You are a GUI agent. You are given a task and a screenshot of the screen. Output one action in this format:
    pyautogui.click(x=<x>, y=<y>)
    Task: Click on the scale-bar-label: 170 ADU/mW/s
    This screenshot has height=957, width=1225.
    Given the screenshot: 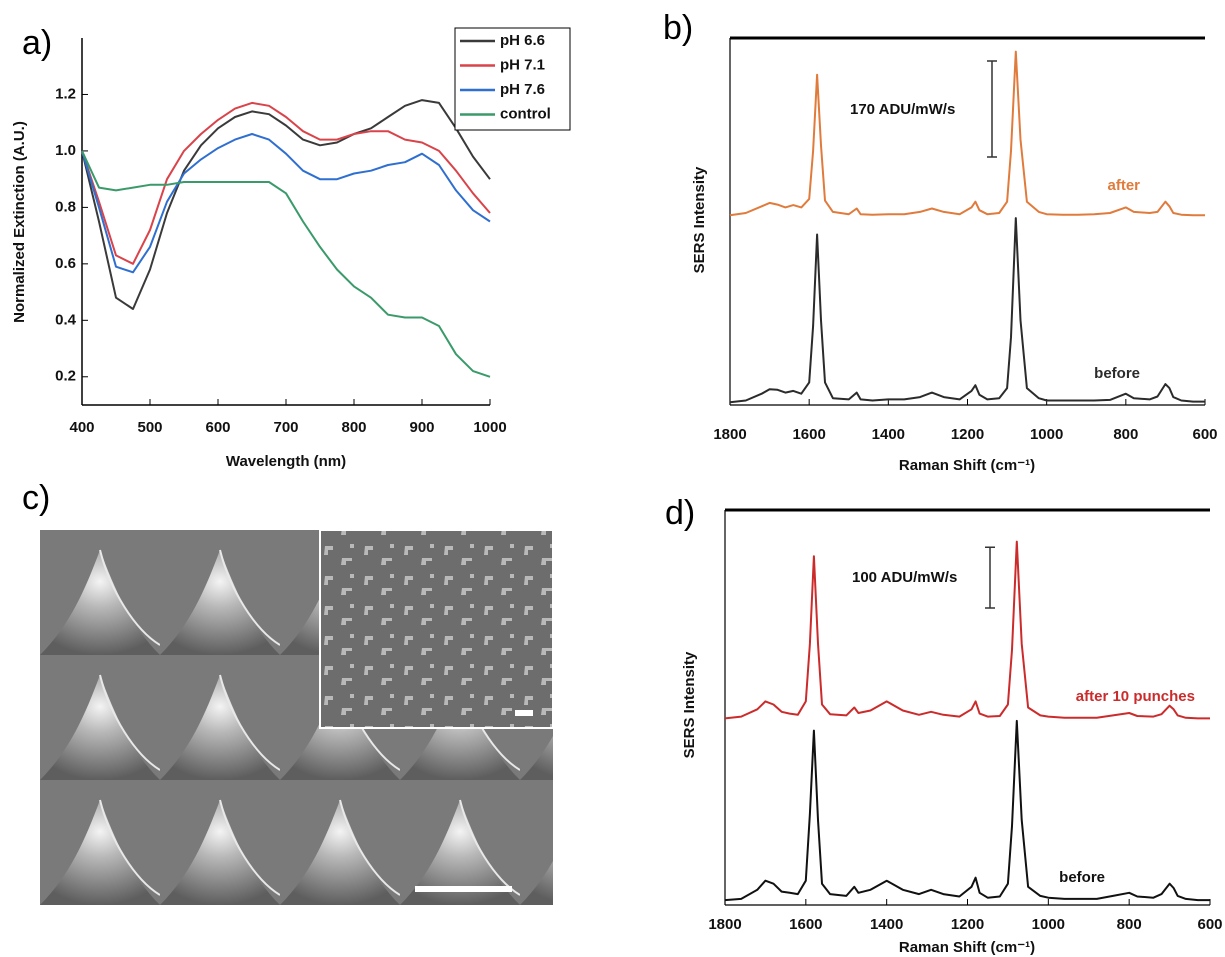 What is the action you would take?
    pyautogui.click(x=902, y=109)
    